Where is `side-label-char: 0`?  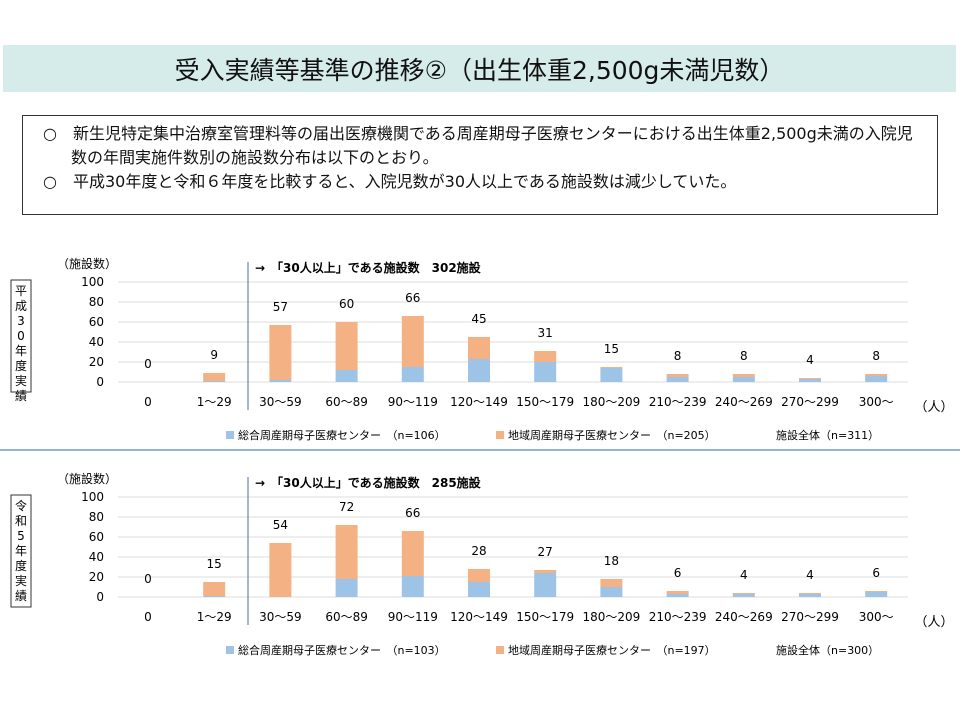
side-label-char: 0 is located at coordinates (21, 336).